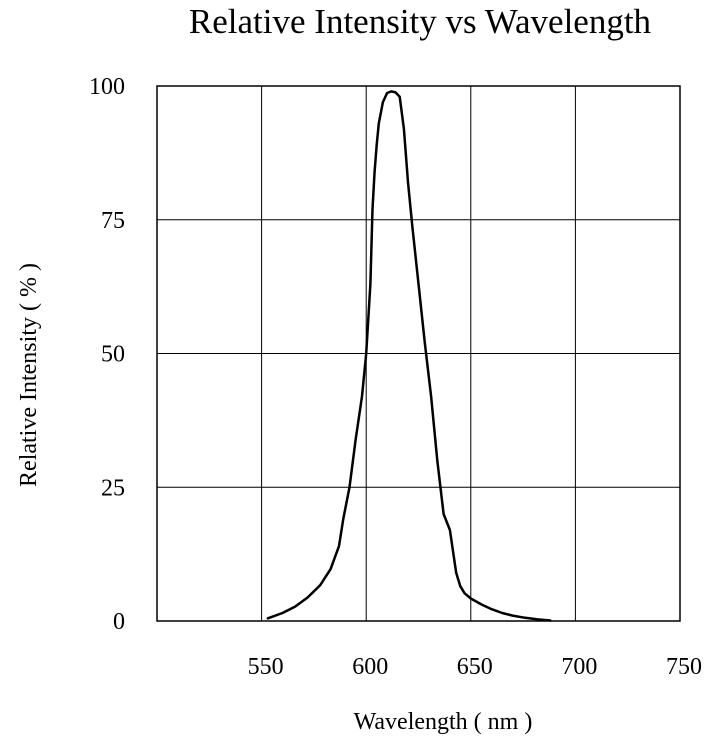 The image size is (705, 737). I want to click on y-tick-label: 50, so click(113, 355).